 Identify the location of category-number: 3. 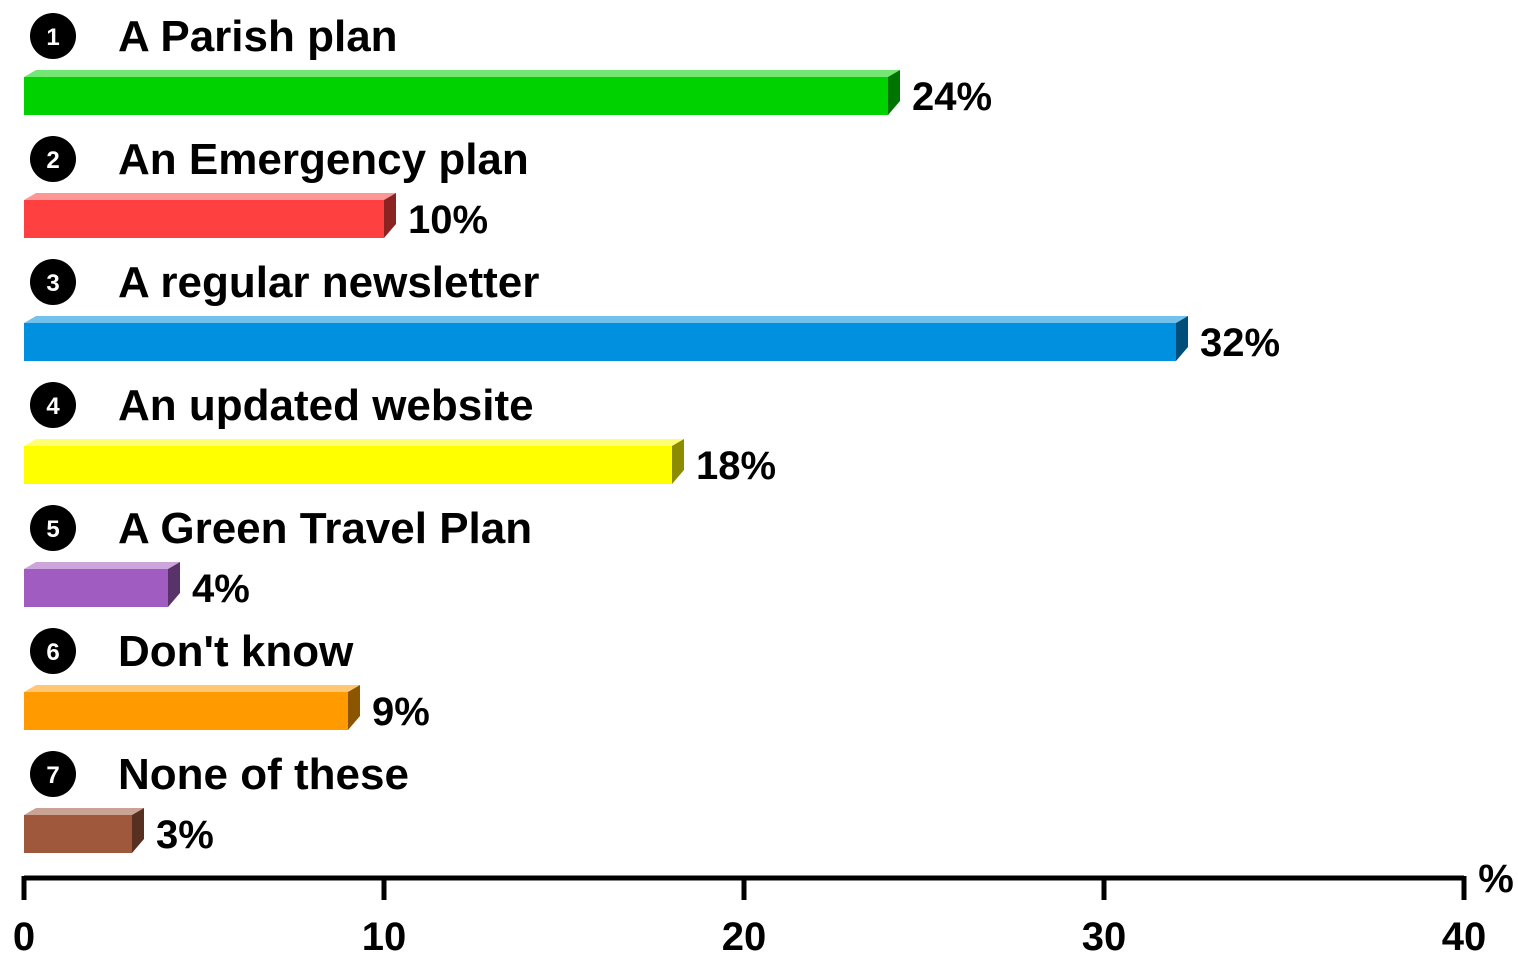
(52, 283).